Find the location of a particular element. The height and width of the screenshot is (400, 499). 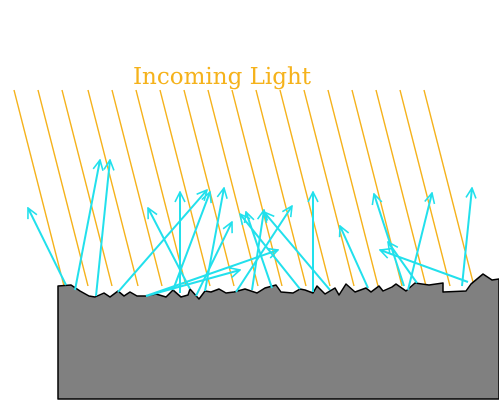

diagram-title: Incoming Light is located at coordinates (222, 77).